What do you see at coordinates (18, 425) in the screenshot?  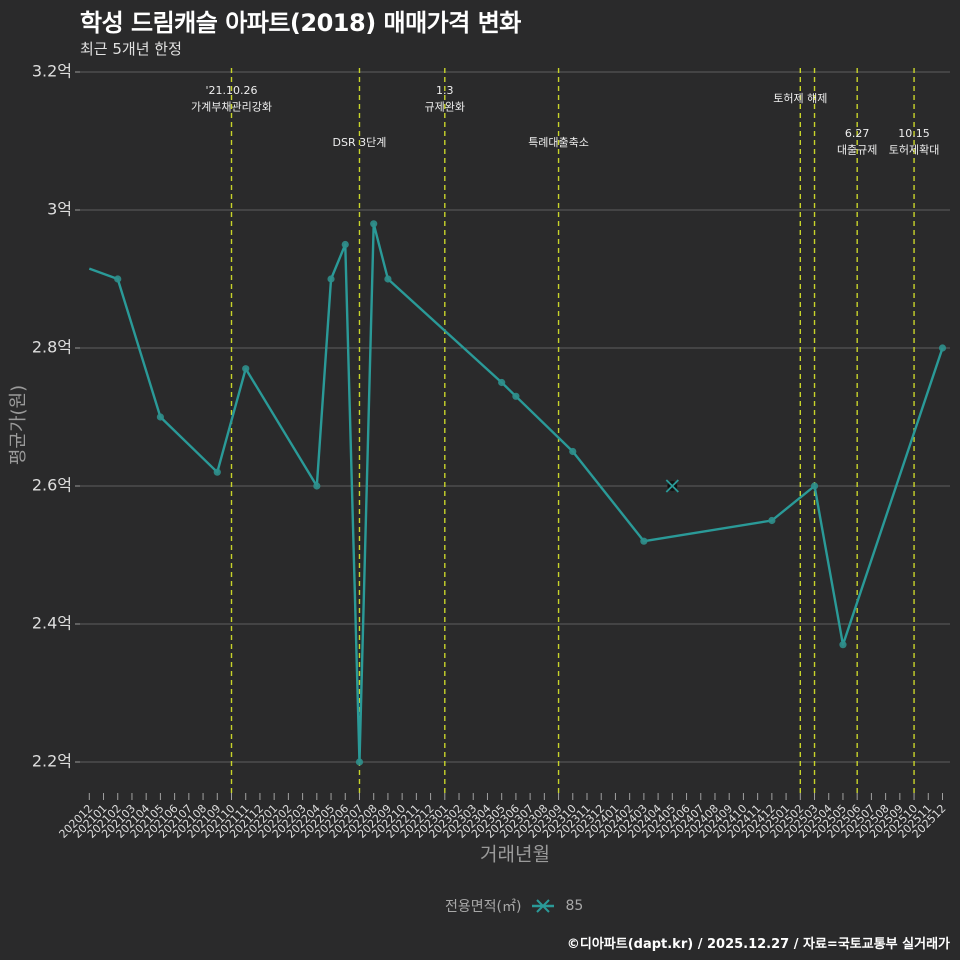 I see `y-axis-title: 평균가(원)` at bounding box center [18, 425].